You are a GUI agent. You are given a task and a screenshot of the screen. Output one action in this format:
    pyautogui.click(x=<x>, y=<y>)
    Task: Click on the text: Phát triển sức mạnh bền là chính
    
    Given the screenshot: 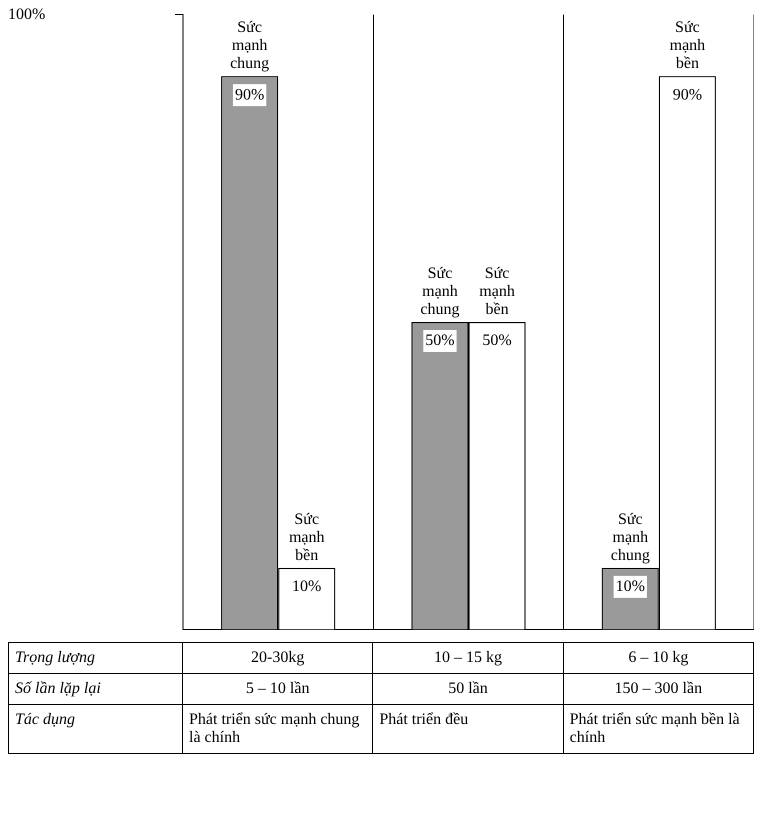 What is the action you would take?
    pyautogui.click(x=658, y=729)
    